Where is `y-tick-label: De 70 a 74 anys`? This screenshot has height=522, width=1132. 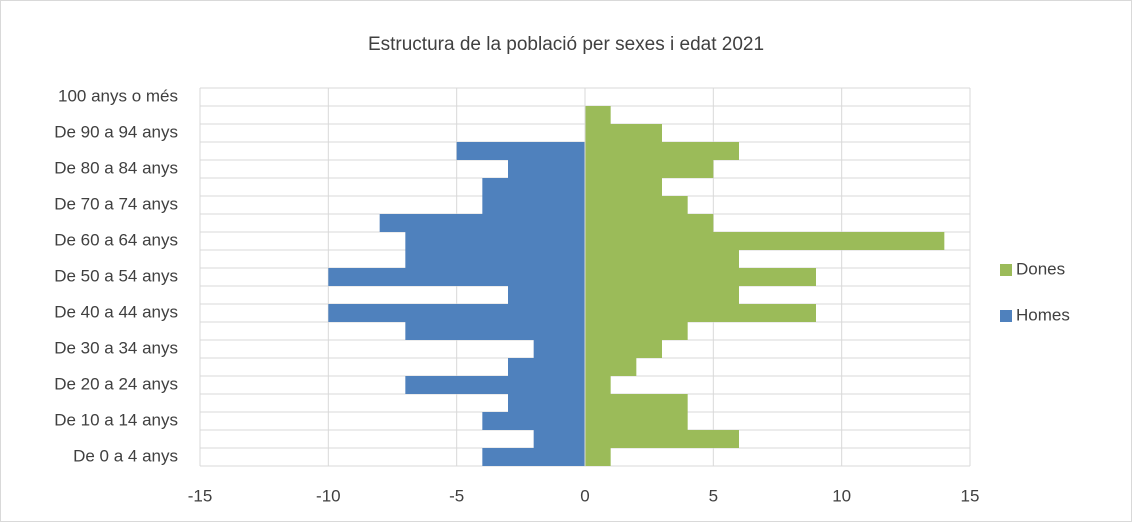
y-tick-label: De 70 a 74 anys is located at coordinates (116, 203).